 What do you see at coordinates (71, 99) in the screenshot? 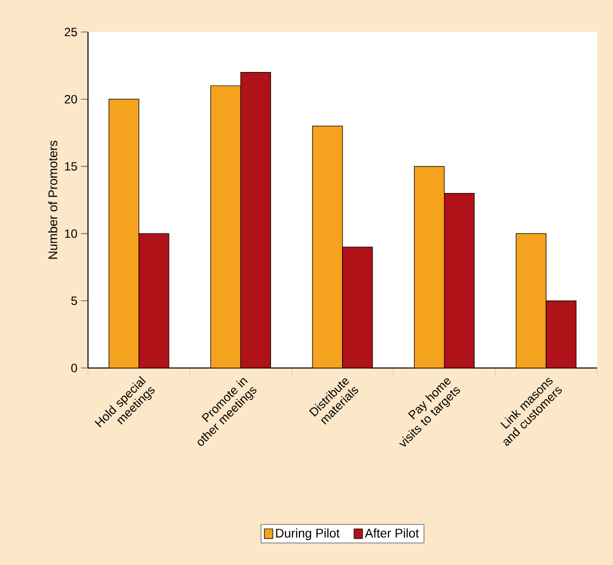
I see `y-tick-label: 20` at bounding box center [71, 99].